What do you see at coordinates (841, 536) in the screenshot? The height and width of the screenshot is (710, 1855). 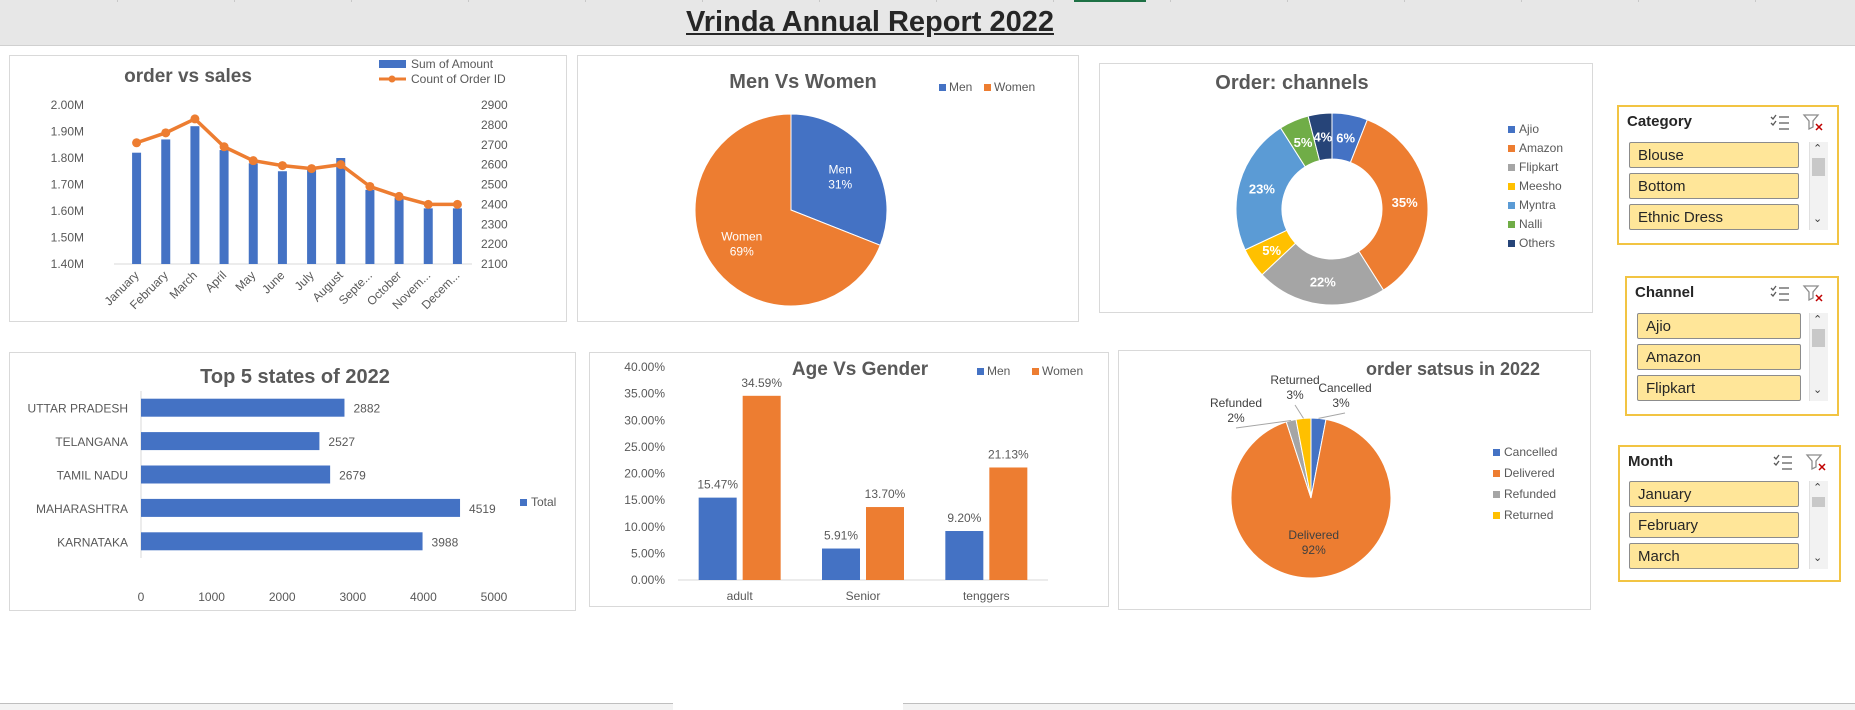 I see `bar-value-label: 5.91%` at bounding box center [841, 536].